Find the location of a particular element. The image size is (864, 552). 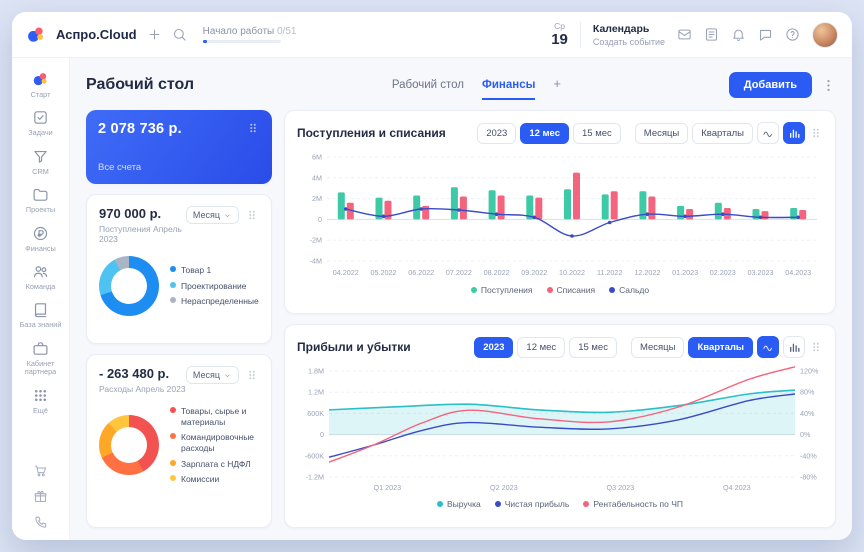

help-icon is located at coordinates (792, 34).